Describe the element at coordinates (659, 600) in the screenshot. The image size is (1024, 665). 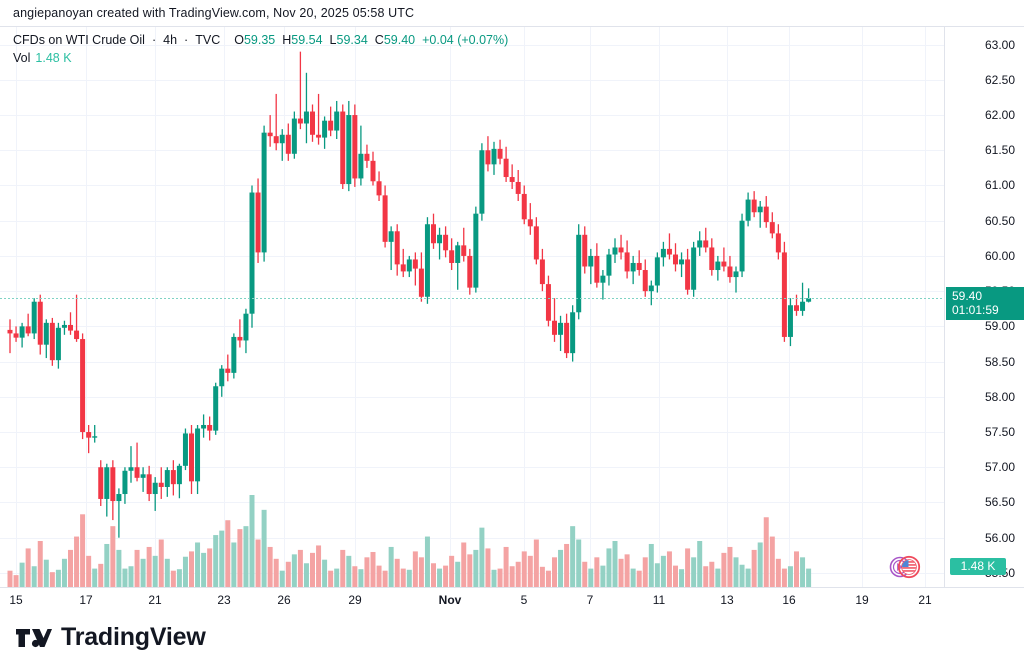
I see `time-tick-label: 11` at that location.